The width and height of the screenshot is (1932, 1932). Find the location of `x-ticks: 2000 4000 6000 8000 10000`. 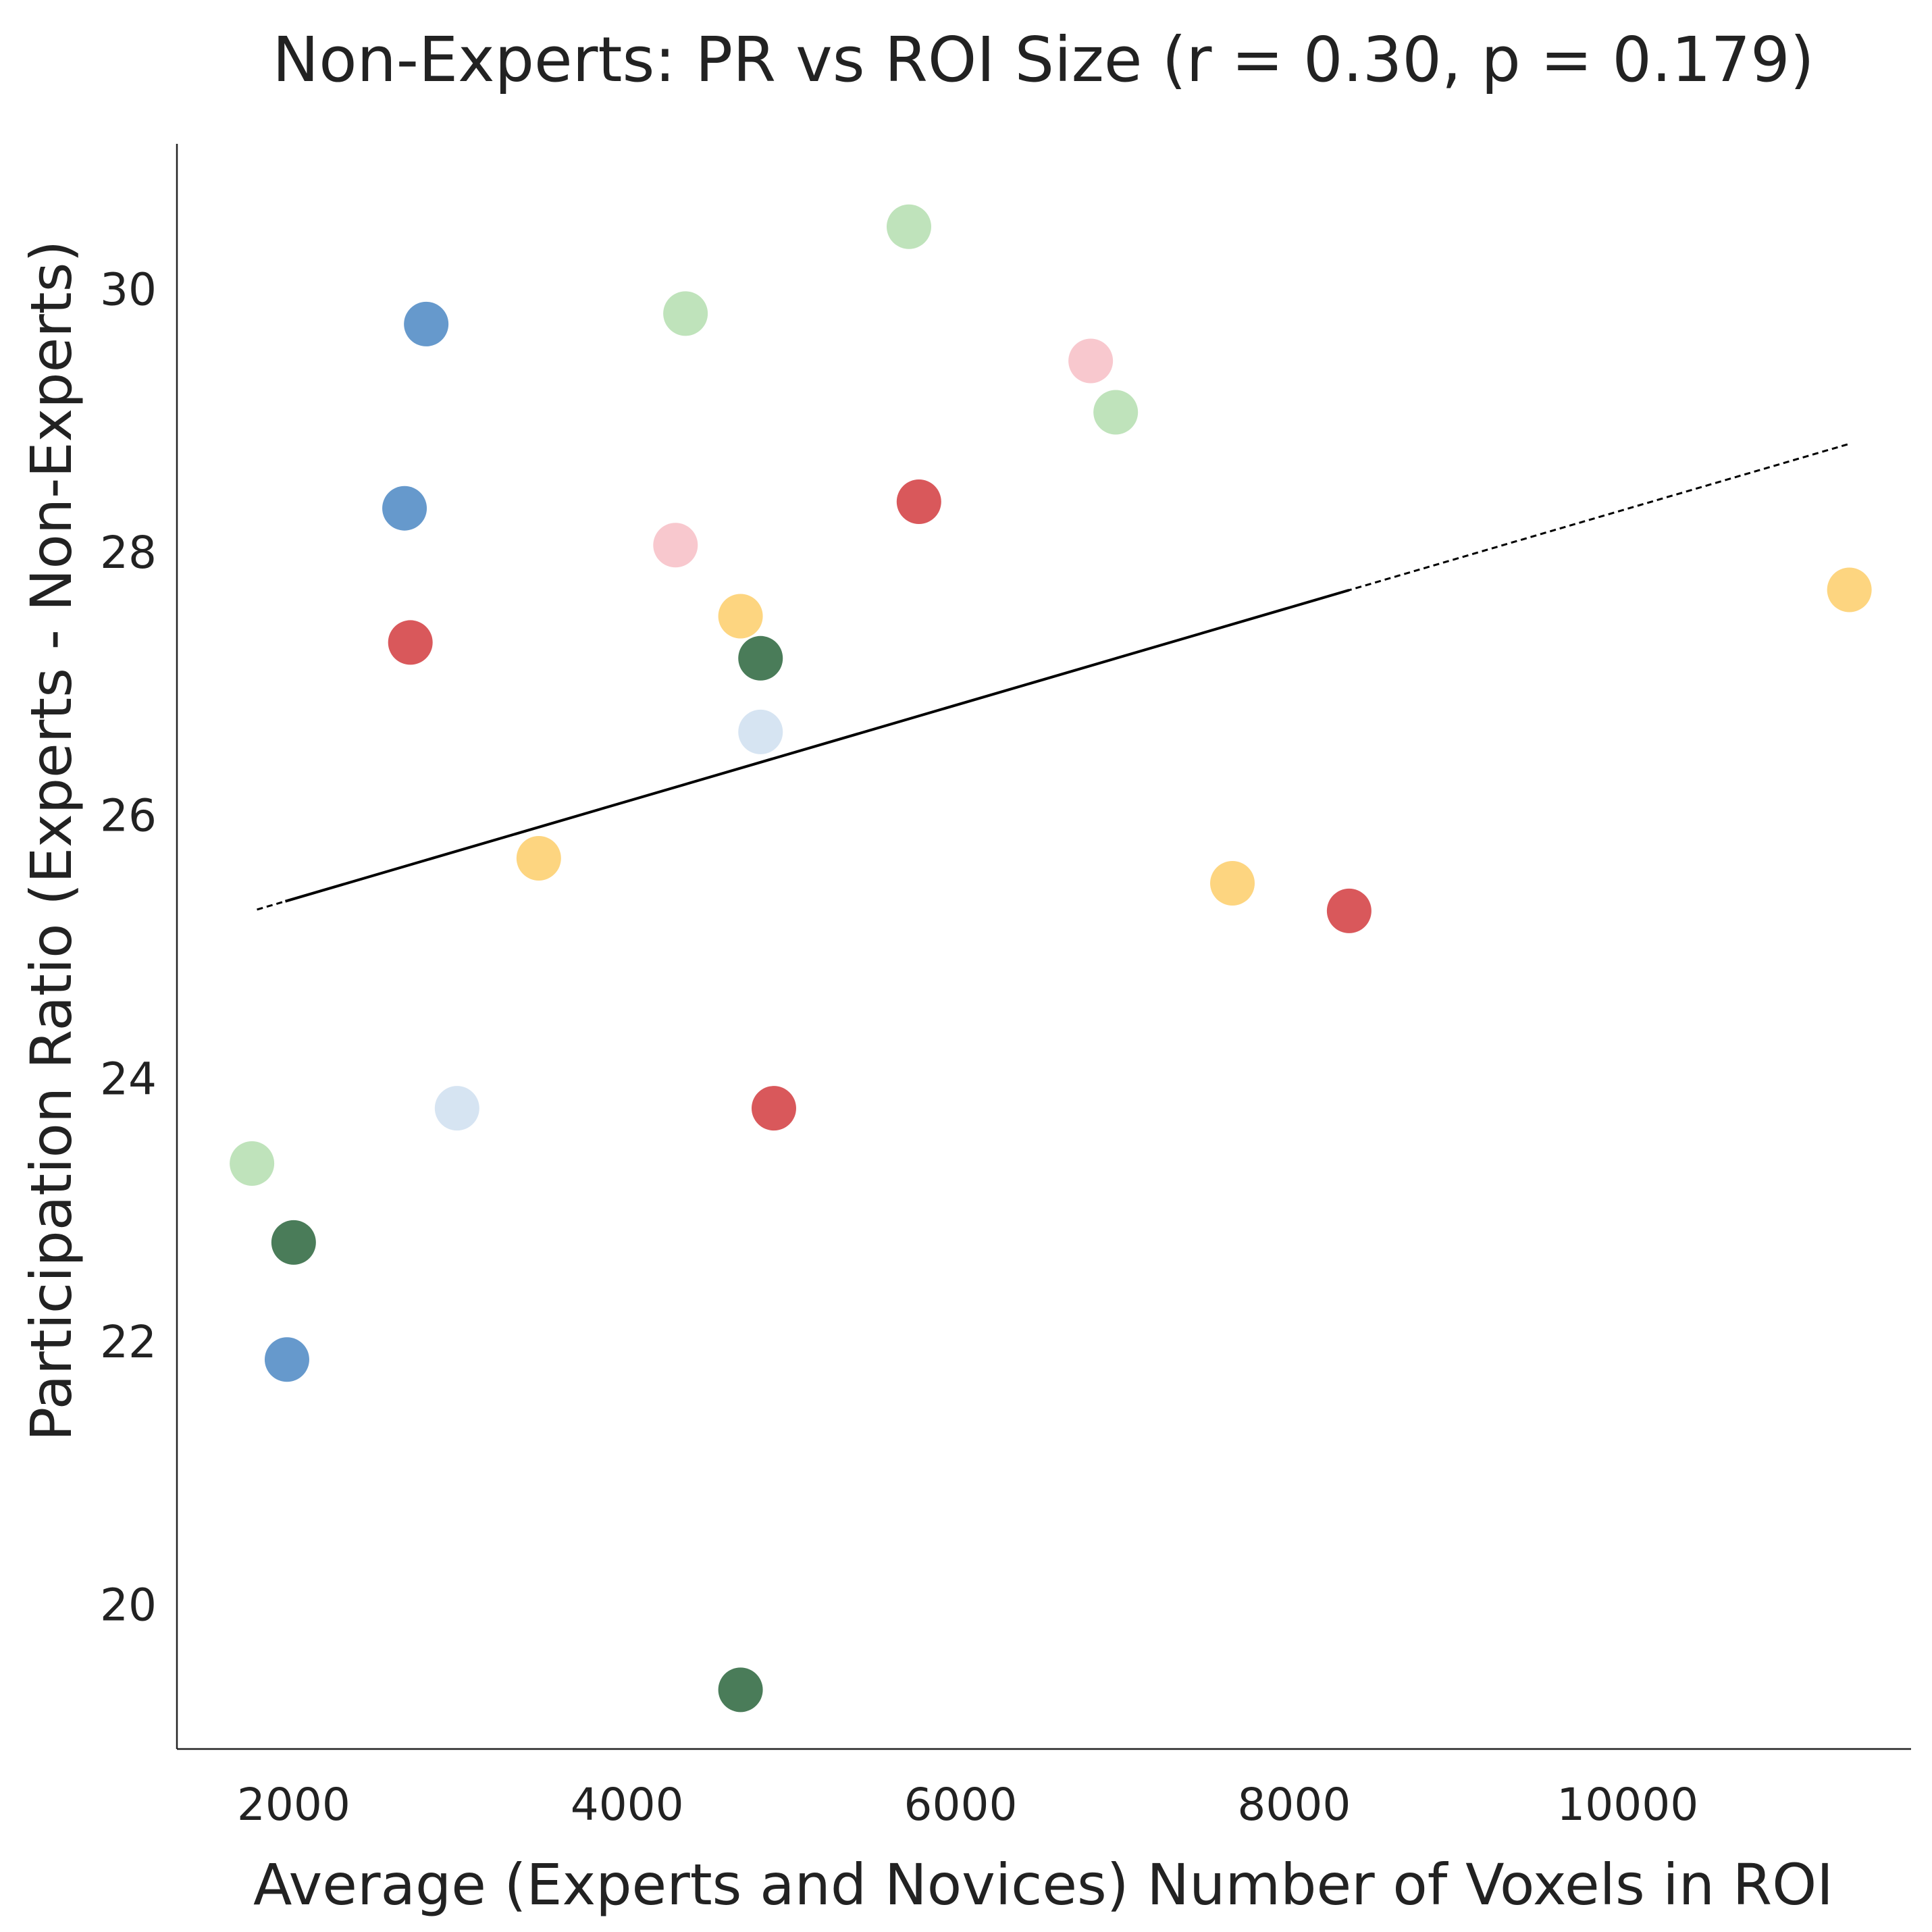

x-ticks: 2000 4000 6000 8000 10000 is located at coordinates (967, 1805).